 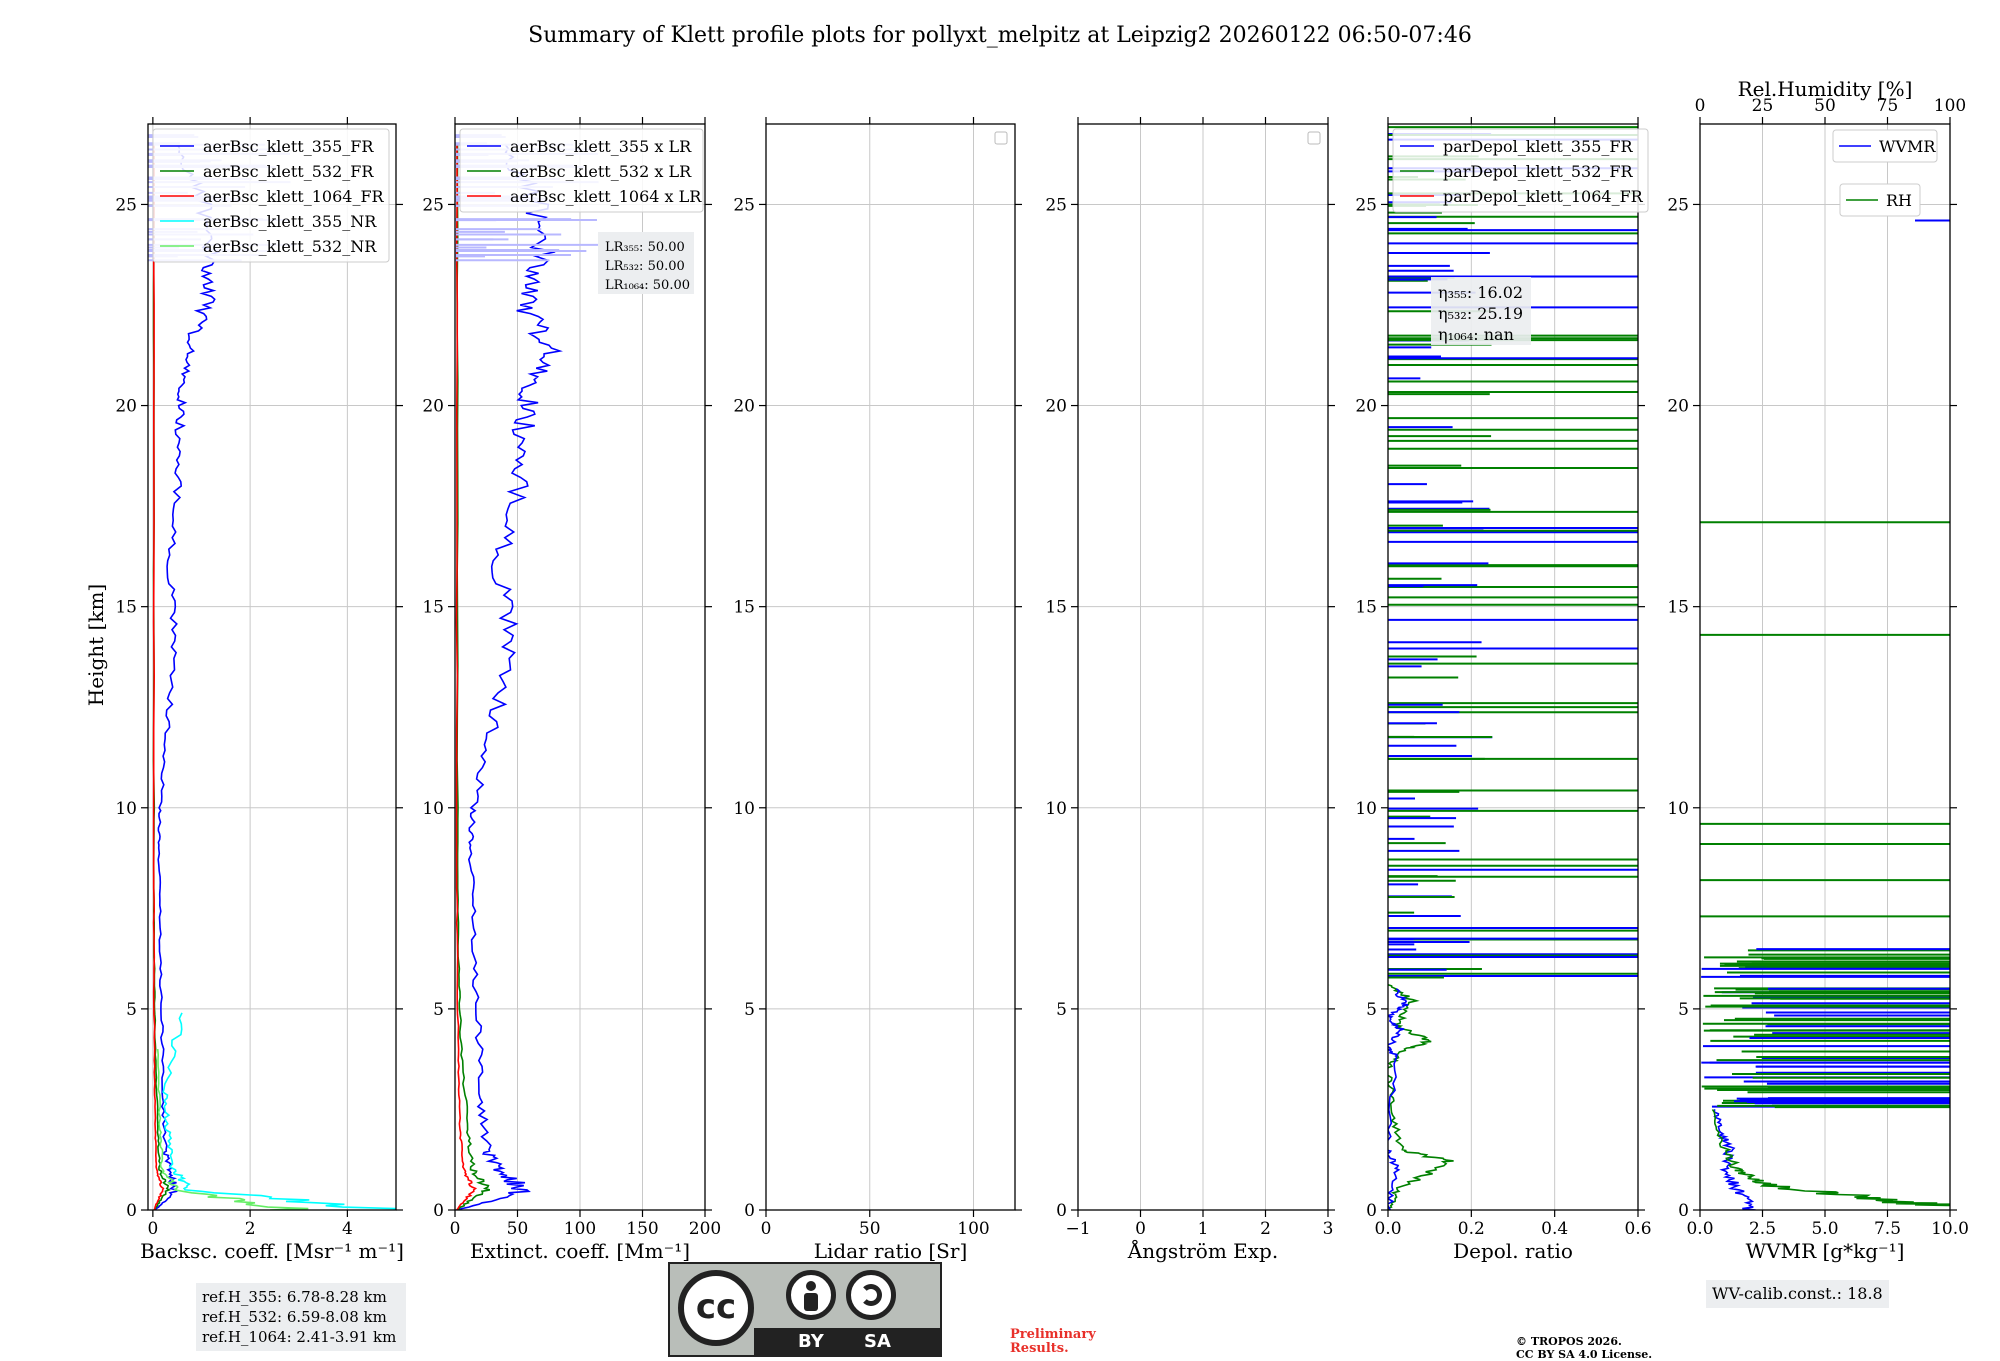 What do you see at coordinates (1513, 1251) in the screenshot?
I see `x-axis-label: Depol. ratio` at bounding box center [1513, 1251].